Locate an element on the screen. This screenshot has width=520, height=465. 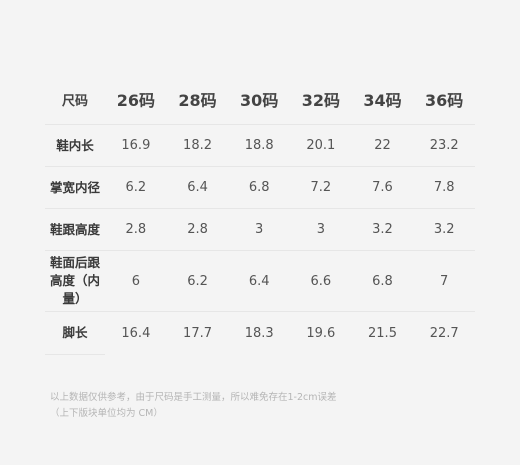
size-header-label: 尺码 is located at coordinates (75, 99).